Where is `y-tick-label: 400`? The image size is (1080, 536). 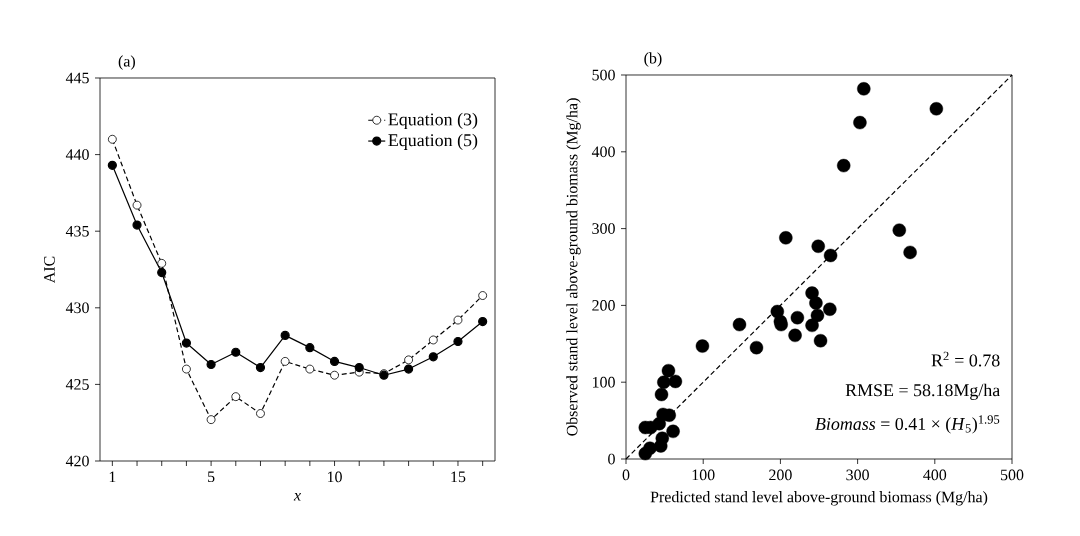 y-tick-label: 400 is located at coordinates (603, 152).